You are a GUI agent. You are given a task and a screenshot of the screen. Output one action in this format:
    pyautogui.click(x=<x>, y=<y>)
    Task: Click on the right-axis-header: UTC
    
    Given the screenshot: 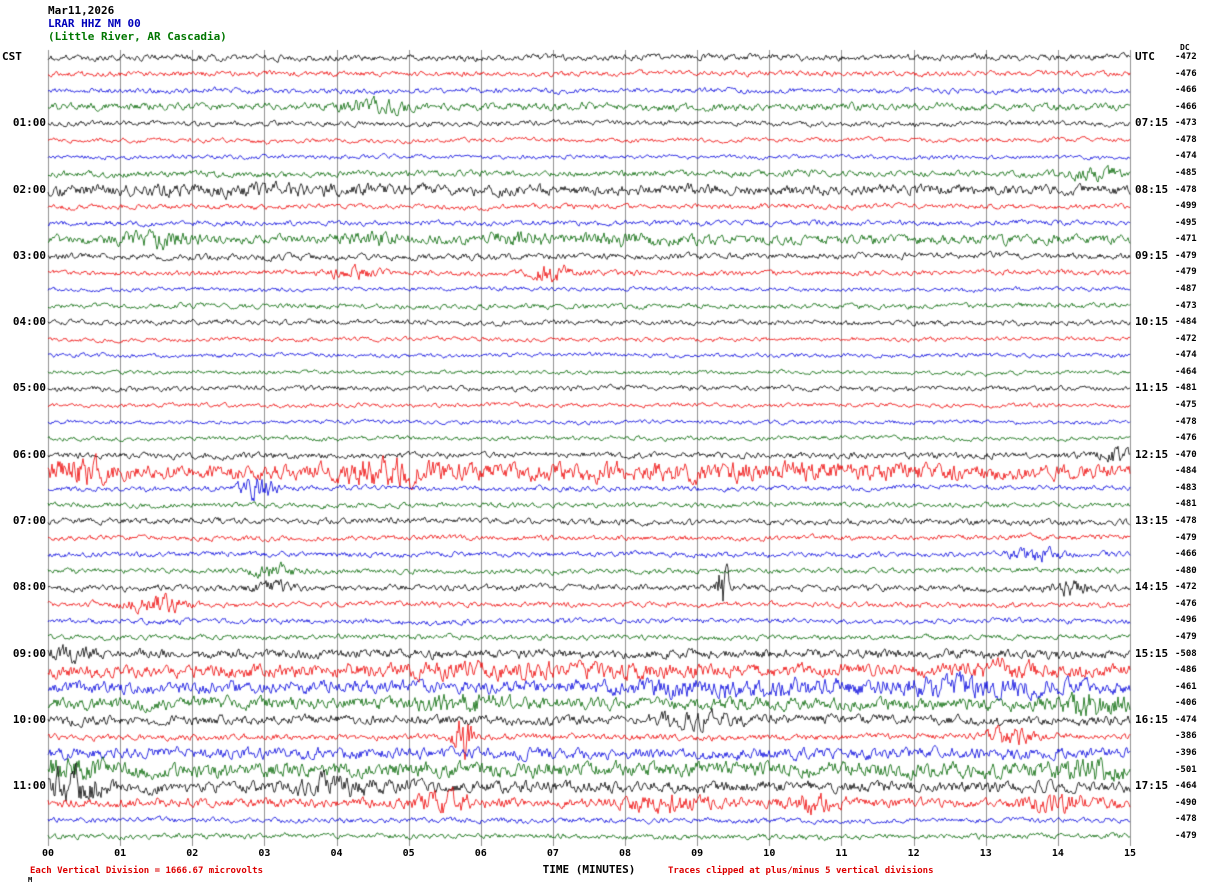 What is the action you would take?
    pyautogui.click(x=1145, y=56)
    